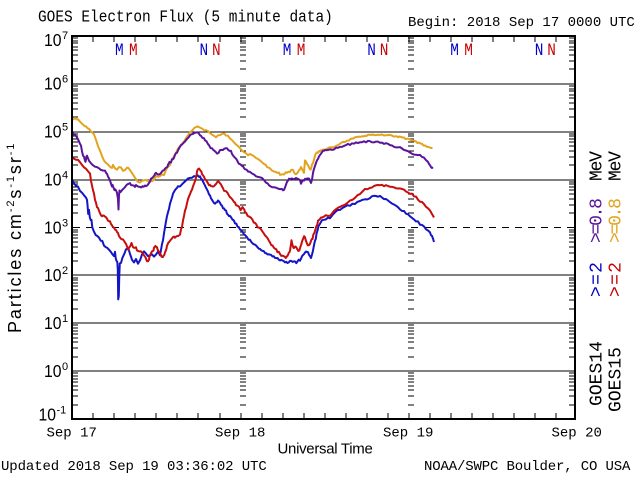  What do you see at coordinates (62, 411) in the screenshot?
I see `svg-text: -1` at bounding box center [62, 411].